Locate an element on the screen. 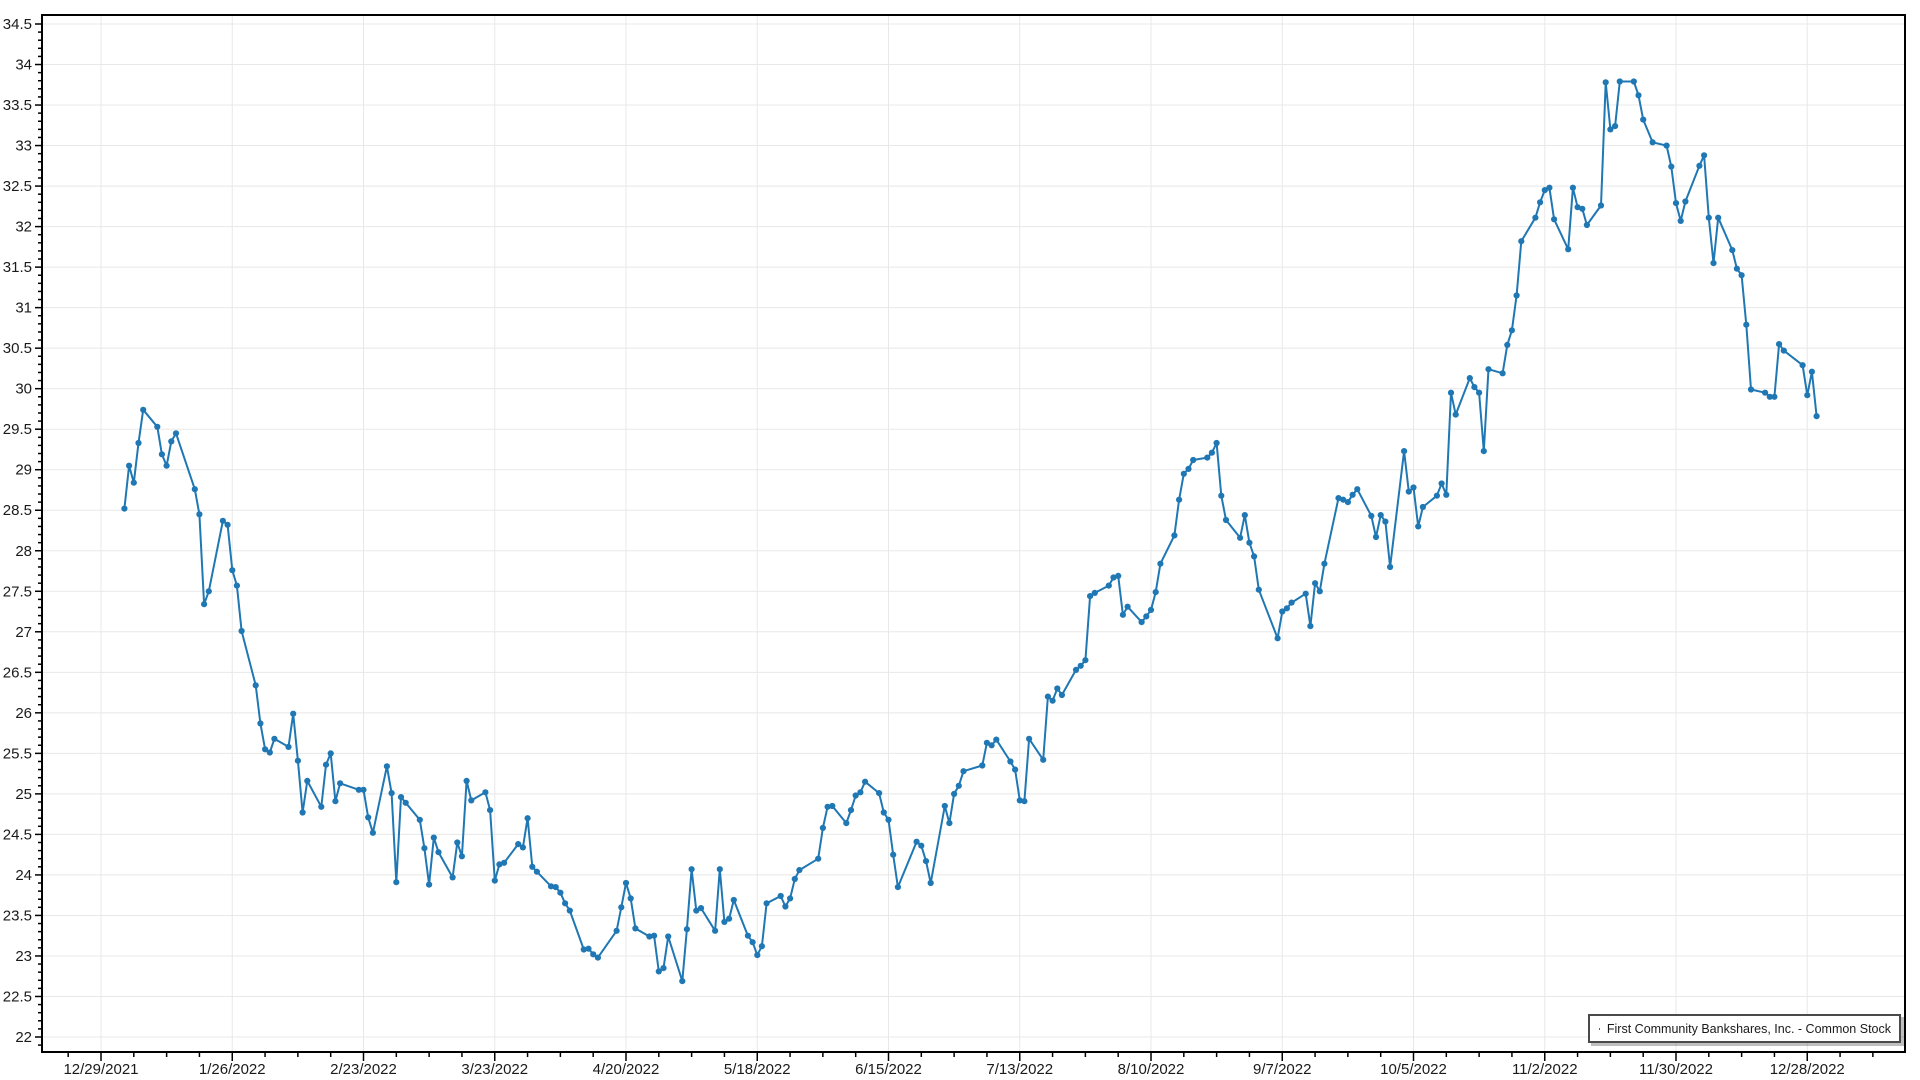 The image size is (1920, 1080). x-tick-label: 5/18/2022 is located at coordinates (757, 1069).